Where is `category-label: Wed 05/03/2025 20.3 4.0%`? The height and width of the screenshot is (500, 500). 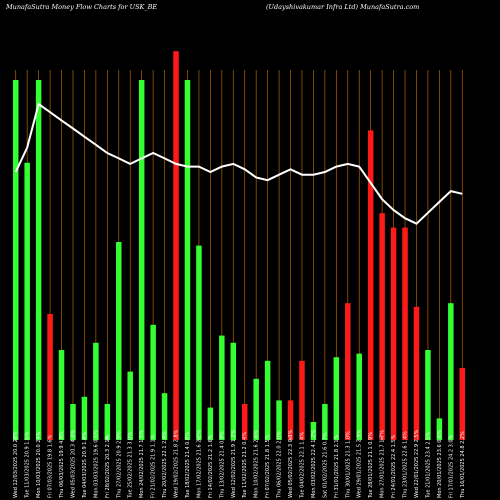
category-label: Wed 05/03/2025 20.3 4.0% is located at coordinates (73, 463).